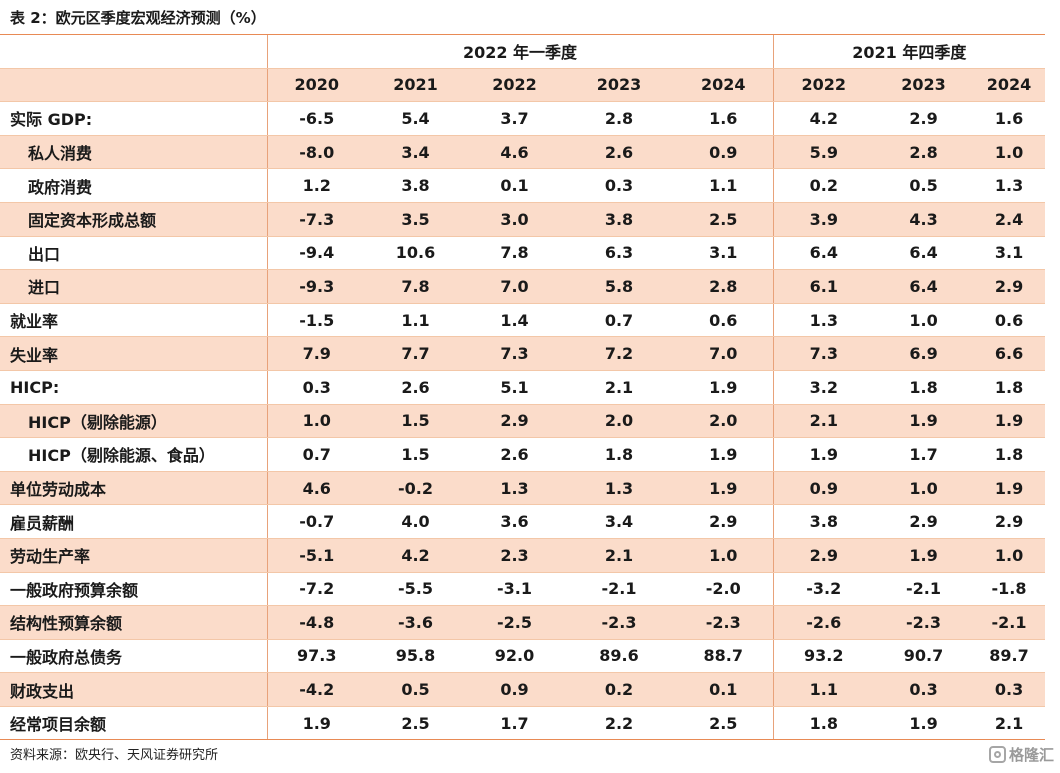 The width and height of the screenshot is (1060, 773). I want to click on value-cell: -8.0, so click(316, 152).